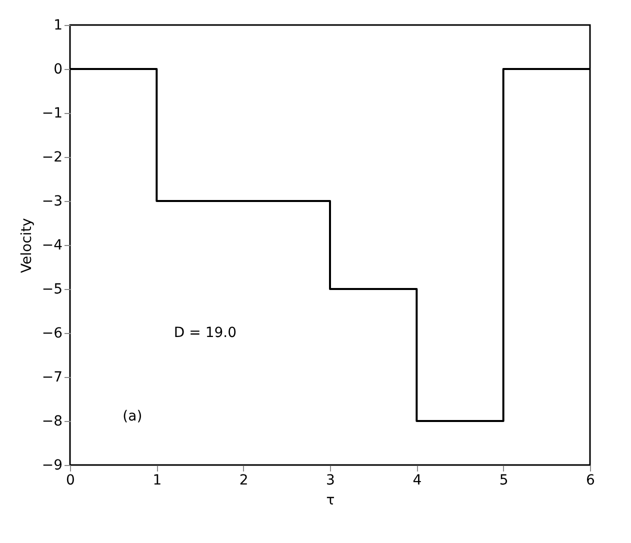 This screenshot has width=631, height=543. I want to click on annotation: (a), so click(132, 416).